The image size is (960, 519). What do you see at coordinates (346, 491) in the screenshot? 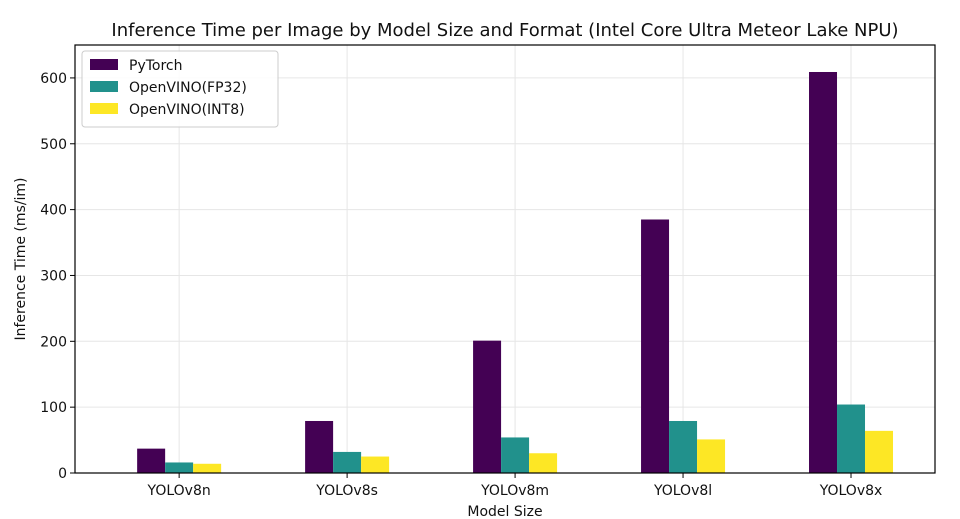
I see `x-tick-label: YOLOv8s` at bounding box center [346, 491].